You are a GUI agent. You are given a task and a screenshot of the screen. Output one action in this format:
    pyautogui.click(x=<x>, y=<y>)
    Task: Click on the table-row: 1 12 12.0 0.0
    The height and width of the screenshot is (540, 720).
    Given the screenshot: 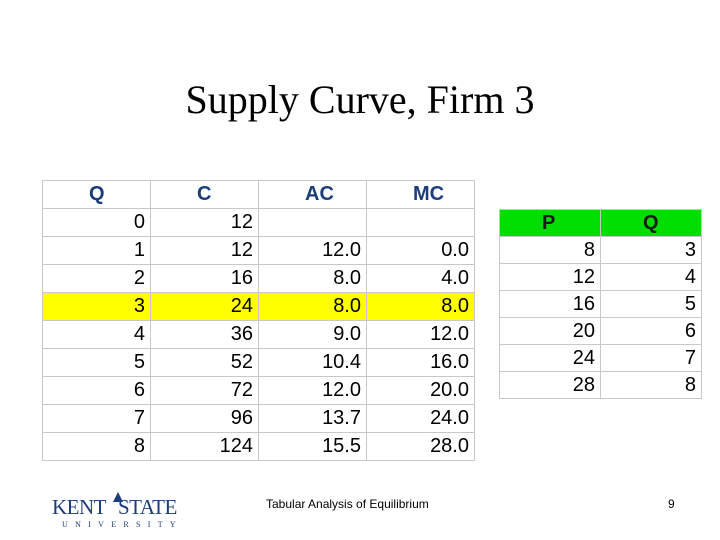 What is the action you would take?
    pyautogui.click(x=258, y=250)
    